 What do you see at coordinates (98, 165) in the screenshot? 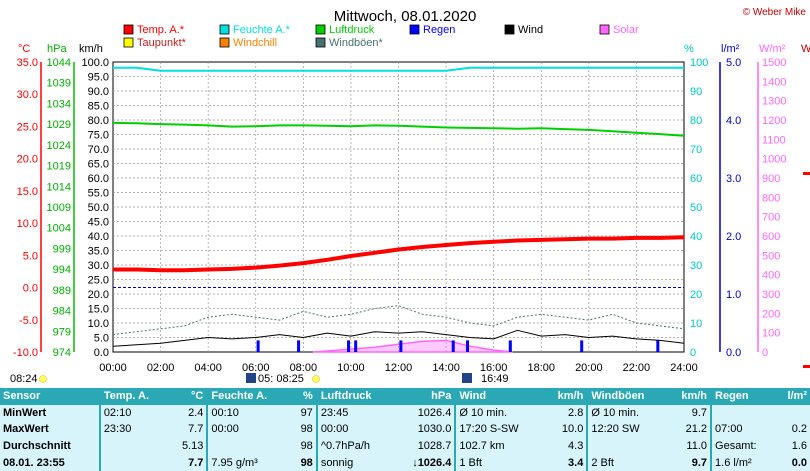
I see `wind-tick-label: 65.0` at bounding box center [98, 165].